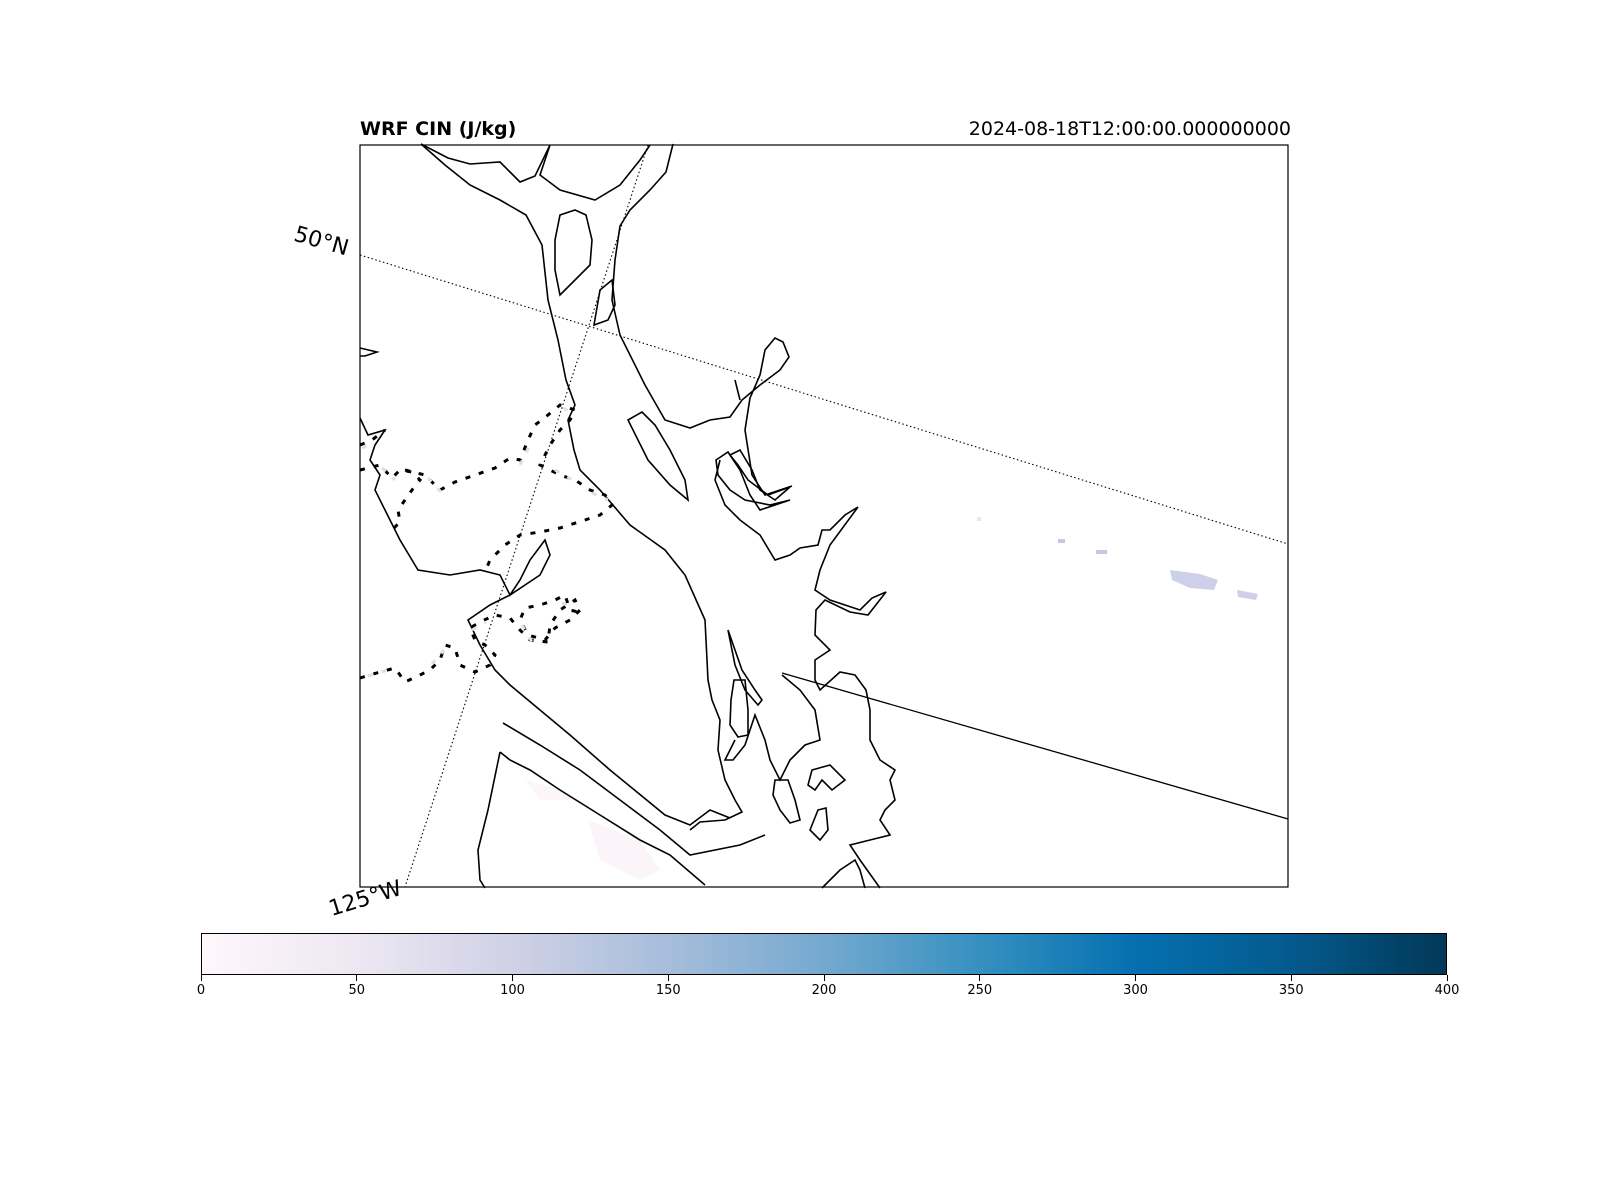 This screenshot has width=1600, height=1200. I want to click on map-time: 2024-08-18T12:00:00.000000000, so click(1129, 129).